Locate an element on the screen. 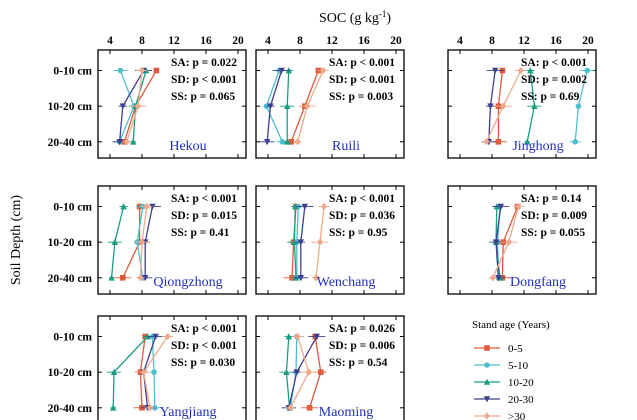  panel-title: Wenchang is located at coordinates (346, 282).